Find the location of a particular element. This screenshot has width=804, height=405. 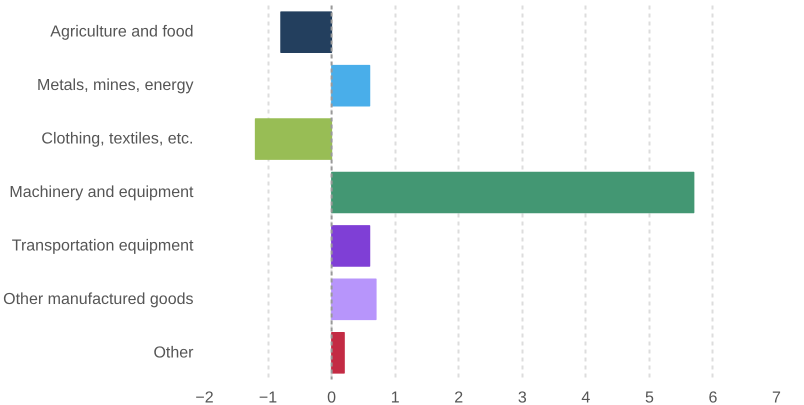

x-tick-label: 5 is located at coordinates (649, 397).